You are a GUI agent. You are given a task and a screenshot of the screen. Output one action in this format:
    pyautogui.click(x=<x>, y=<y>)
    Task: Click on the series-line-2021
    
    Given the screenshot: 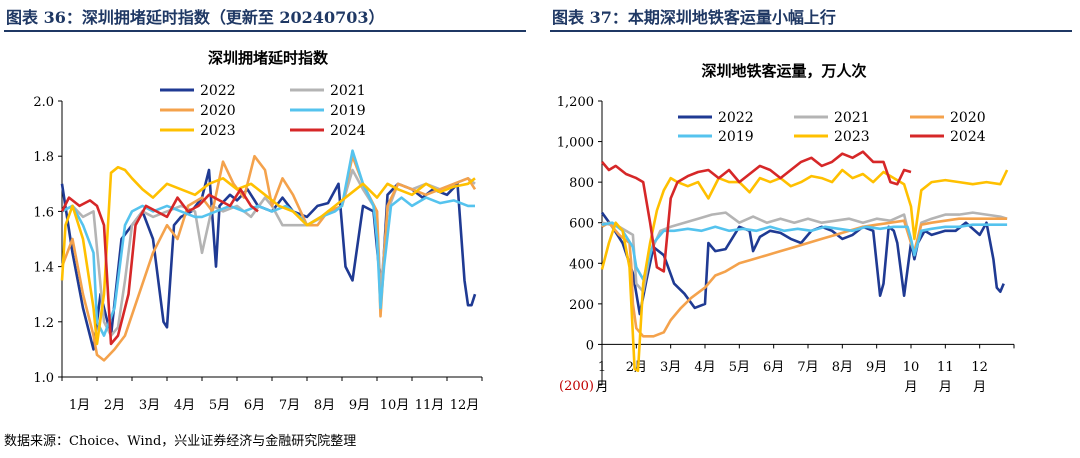 What is the action you would take?
    pyautogui.click(x=804, y=252)
    